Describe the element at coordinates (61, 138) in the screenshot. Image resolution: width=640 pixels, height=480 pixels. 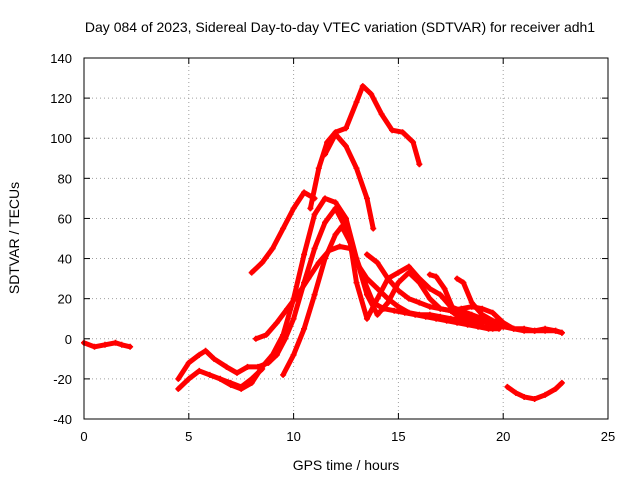
I see `y-tick-label: 100` at that location.